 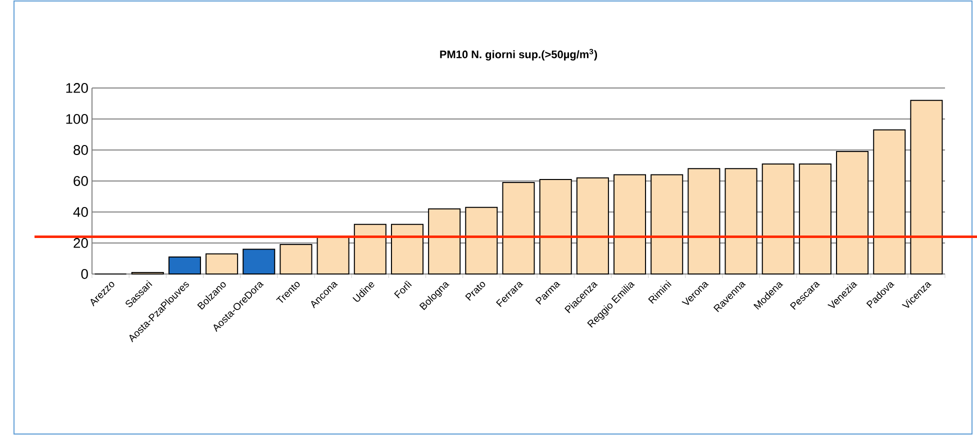 What do you see at coordinates (77, 119) in the screenshot?
I see `y-tick-label: 100` at bounding box center [77, 119].